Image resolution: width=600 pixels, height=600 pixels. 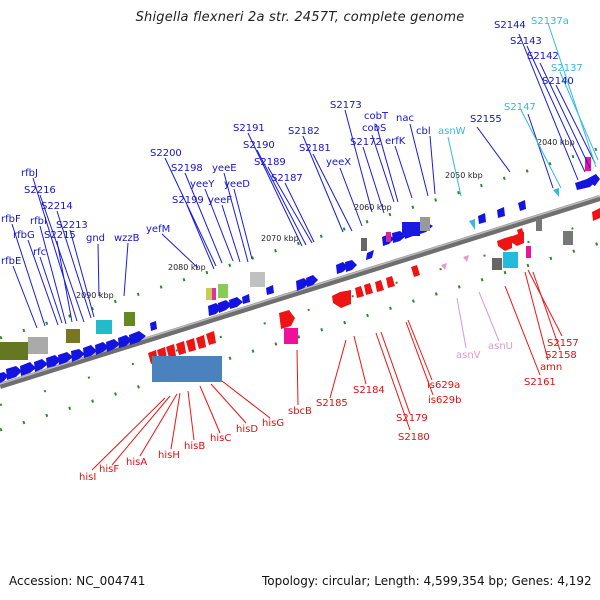 I want to click on gene-label: S2191, so click(x=249, y=128).